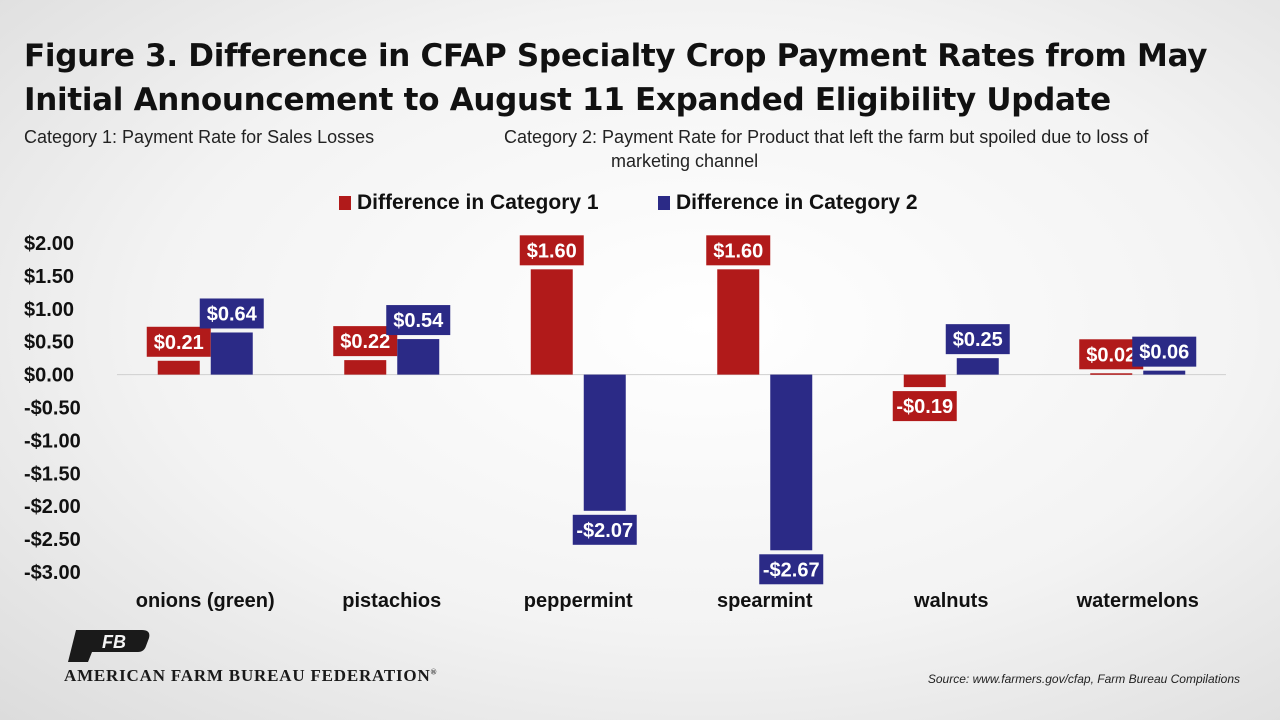 This screenshot has height=720, width=1280. What do you see at coordinates (52, 409) in the screenshot?
I see `y-tick-label: -$0.50` at bounding box center [52, 409].